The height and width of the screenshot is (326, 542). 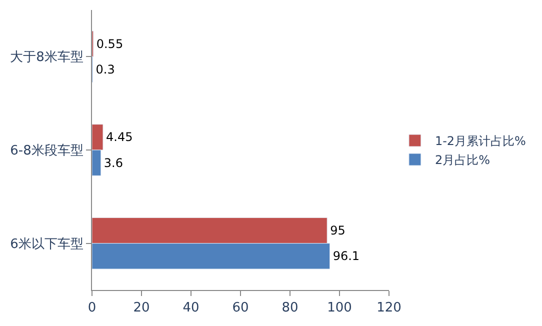 What do you see at coordinates (480, 141) in the screenshot?
I see `legend-label: 1-2月累计占比%` at bounding box center [480, 141].